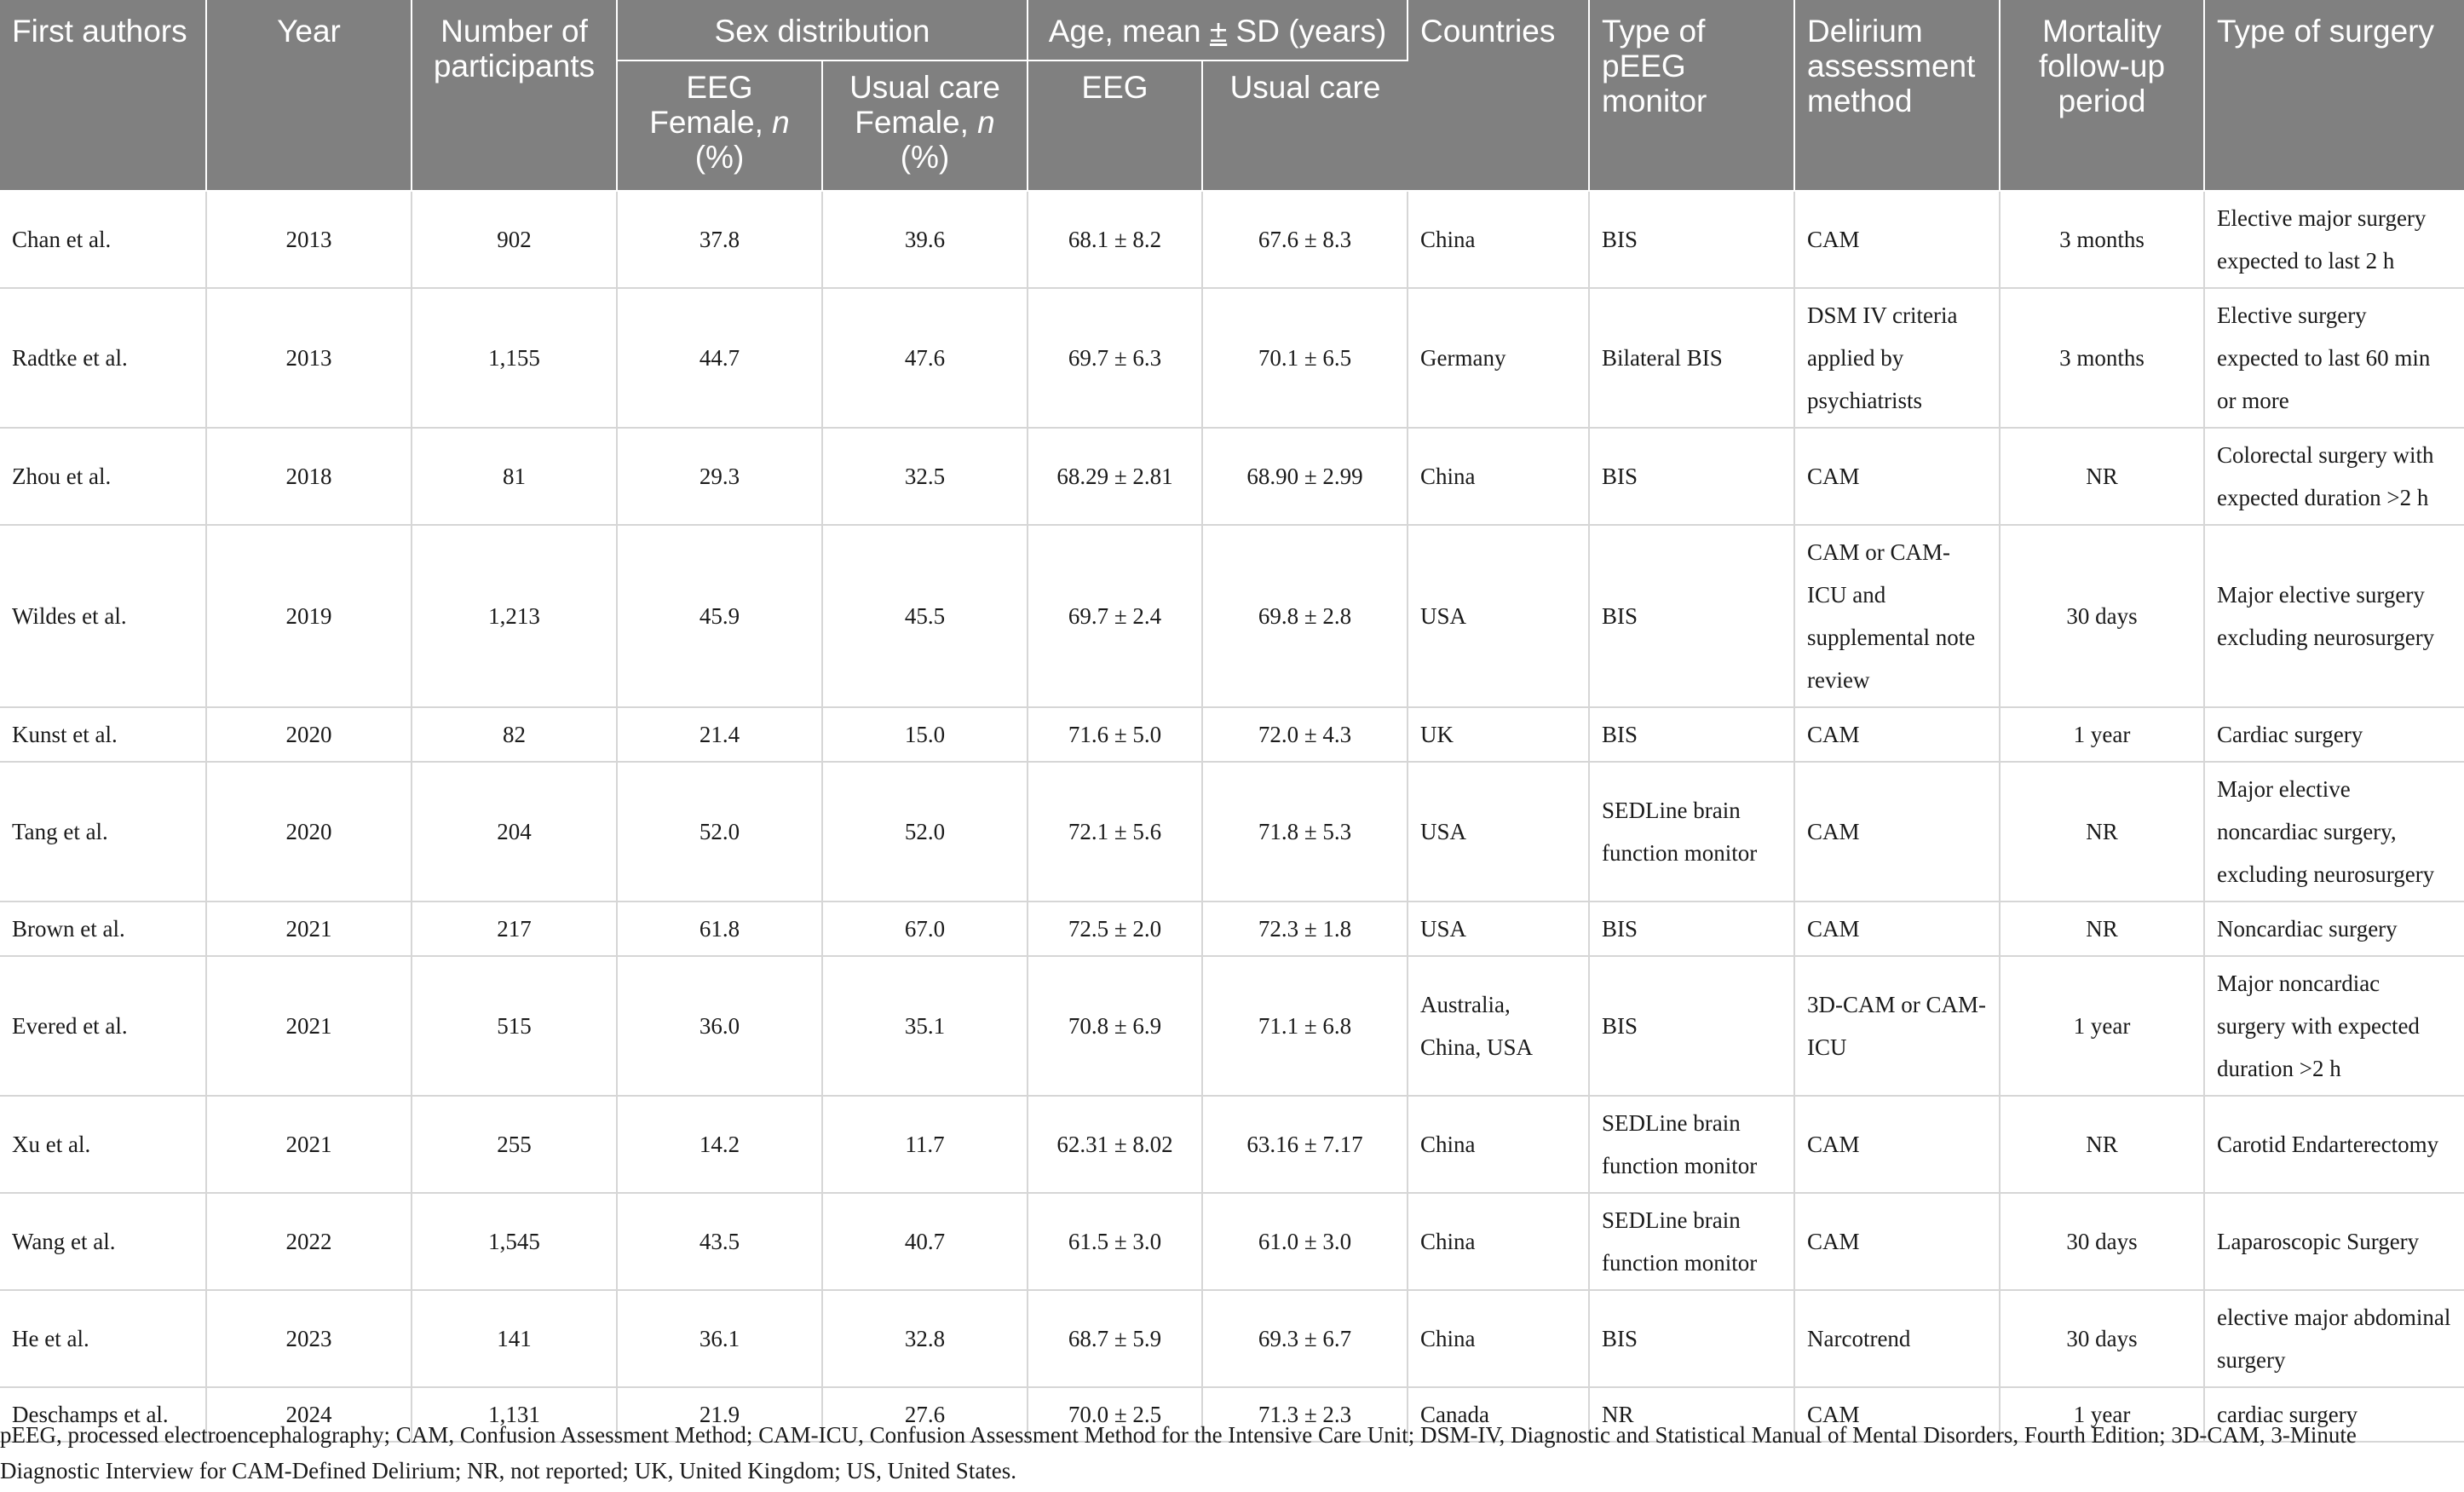  What do you see at coordinates (515, 1415) in the screenshot?
I see `cell-participants: 1,131` at bounding box center [515, 1415].